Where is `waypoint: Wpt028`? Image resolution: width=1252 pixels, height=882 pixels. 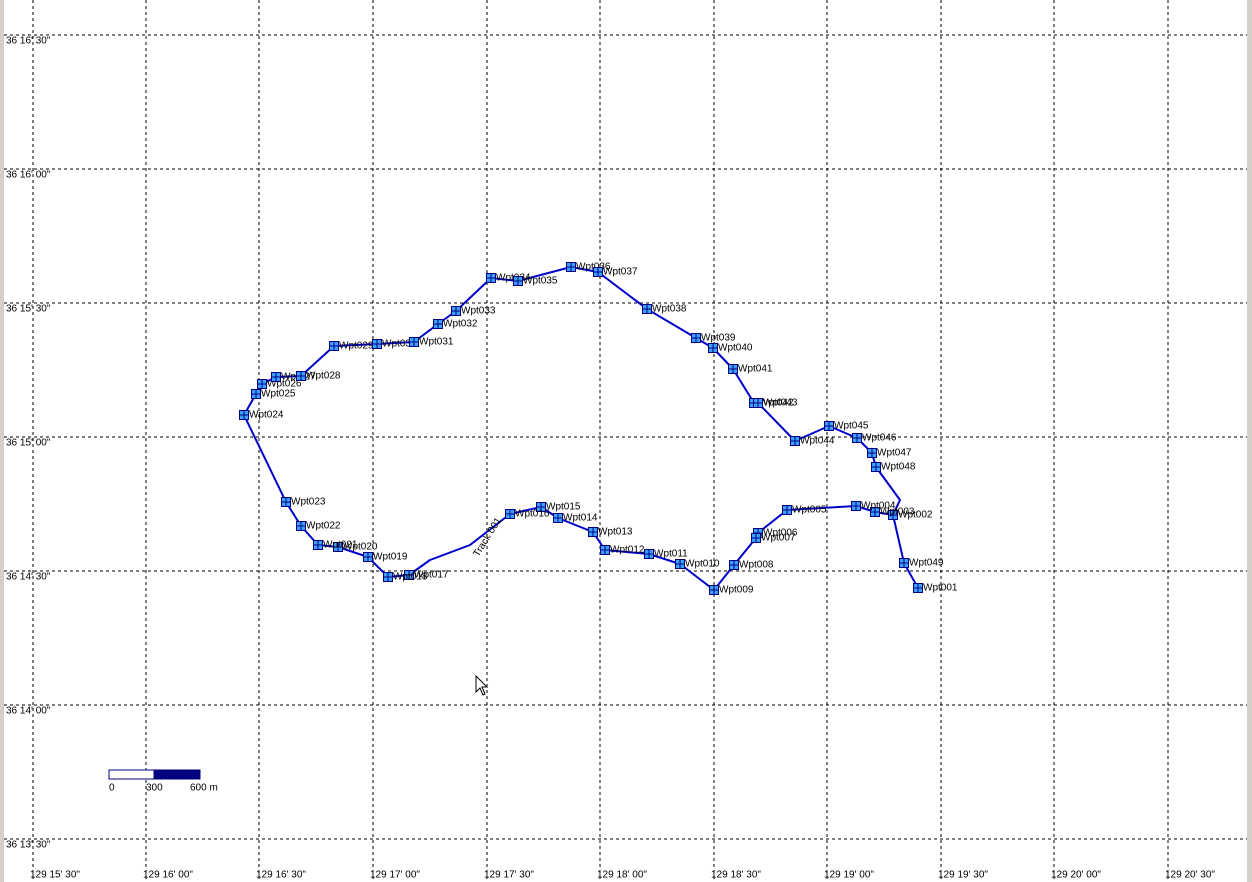
waypoint: Wpt028 is located at coordinates (318, 376).